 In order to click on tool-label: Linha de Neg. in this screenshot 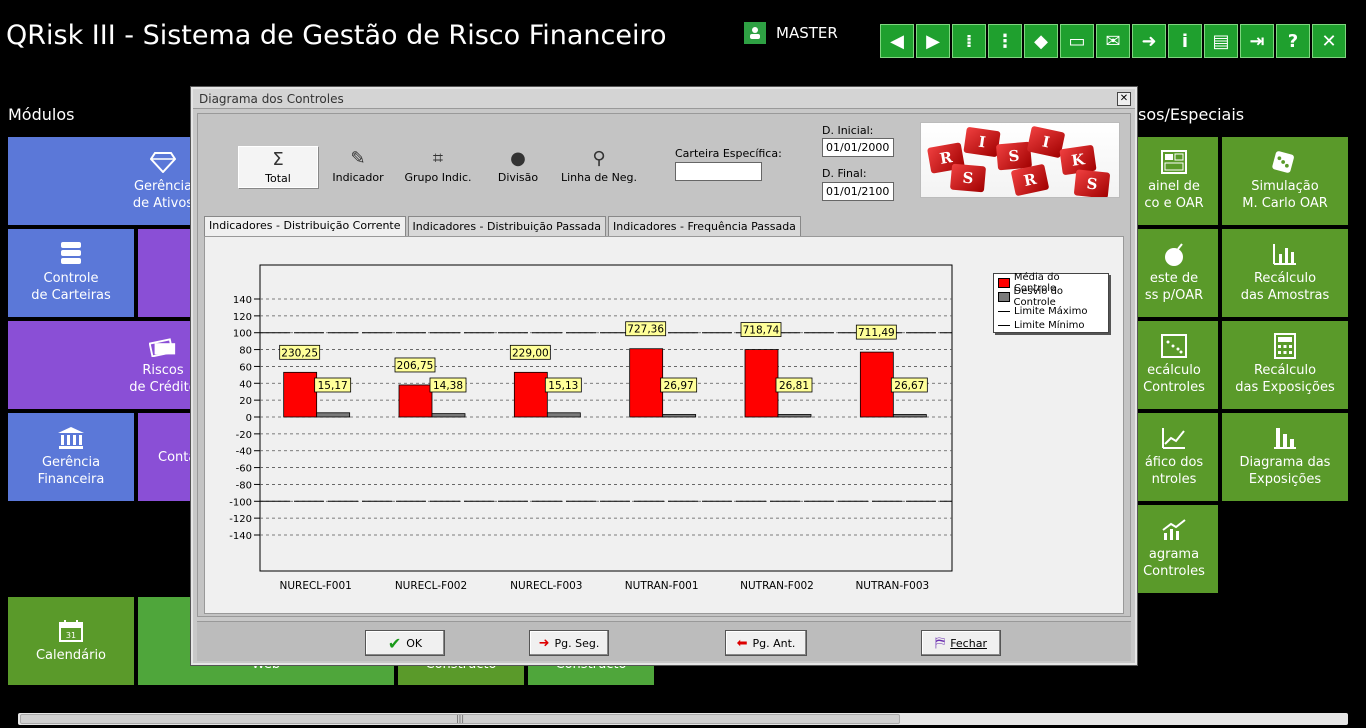, I will do `click(599, 177)`.